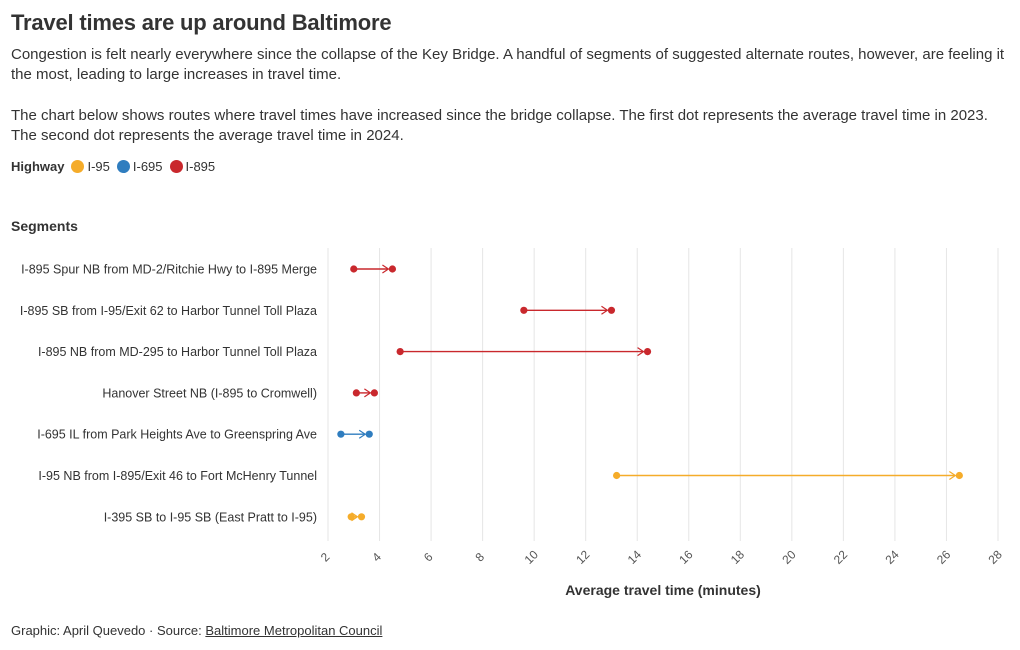 The image size is (1020, 650). I want to click on source-link: Baltimore Metropolitan Council, so click(294, 630).